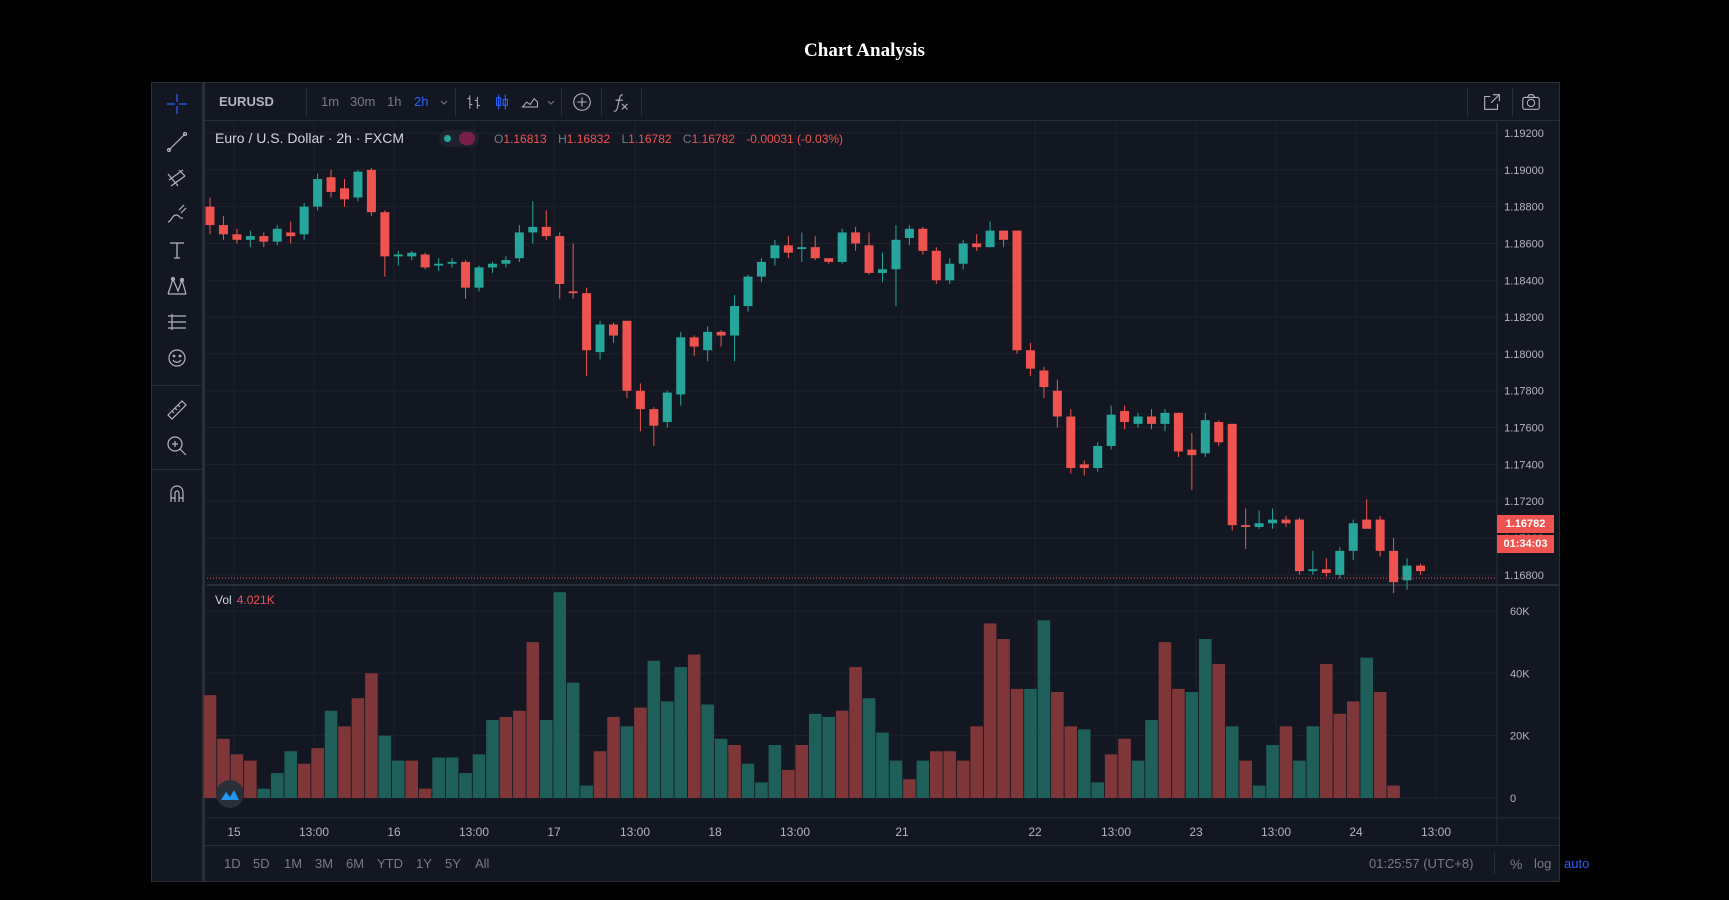 This screenshot has width=1729, height=900. What do you see at coordinates (177, 250) in the screenshot?
I see `text-icon` at bounding box center [177, 250].